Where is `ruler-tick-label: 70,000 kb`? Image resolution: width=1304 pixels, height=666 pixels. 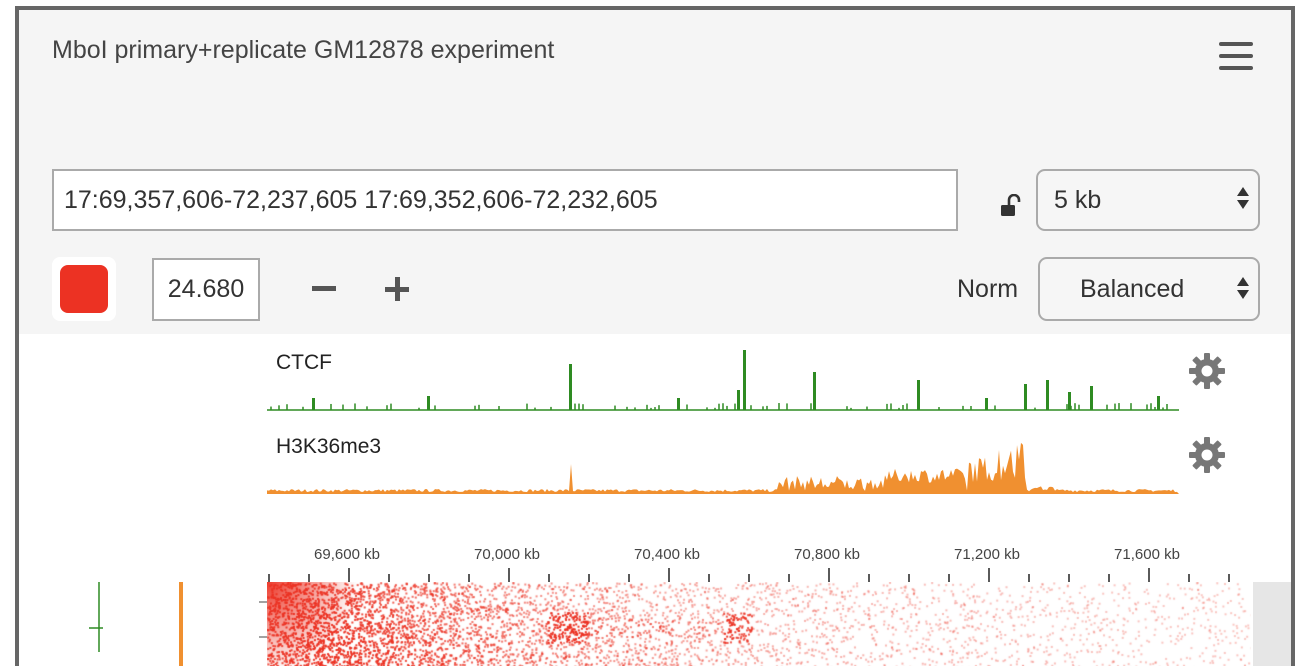
ruler-tick-label: 70,000 kb is located at coordinates (507, 554).